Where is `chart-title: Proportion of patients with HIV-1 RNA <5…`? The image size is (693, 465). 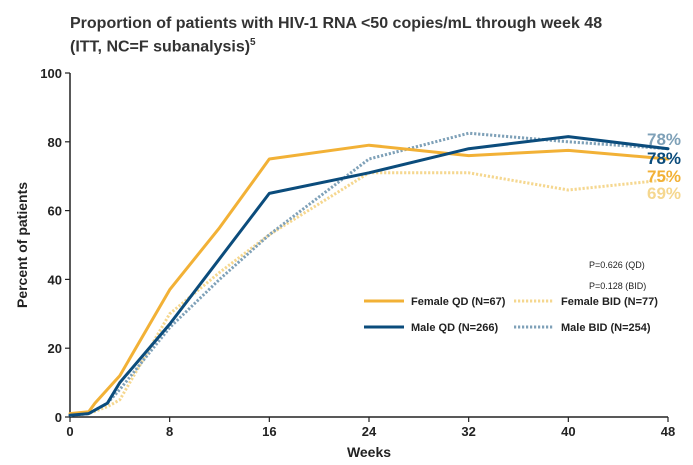
chart-title: Proportion of patients with HIV-1 RNA <5… is located at coordinates (370, 35).